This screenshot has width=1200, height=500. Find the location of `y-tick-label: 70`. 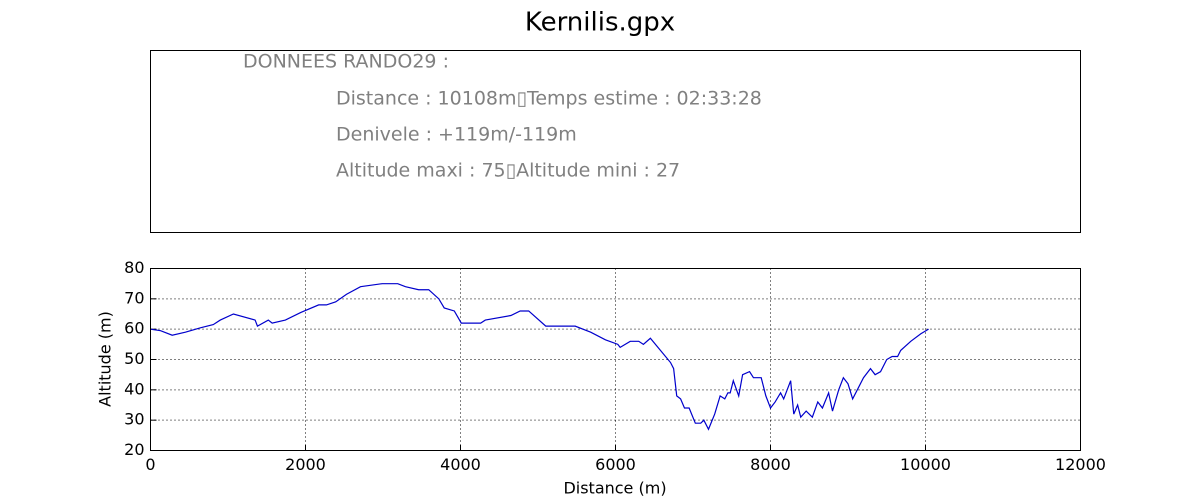

y-tick-label: 70 is located at coordinates (134, 297).